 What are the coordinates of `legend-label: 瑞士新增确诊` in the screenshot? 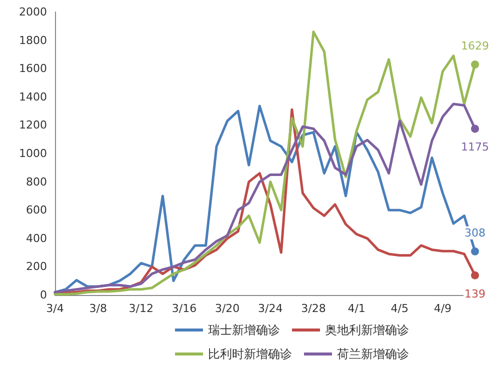 It's located at (244, 330).